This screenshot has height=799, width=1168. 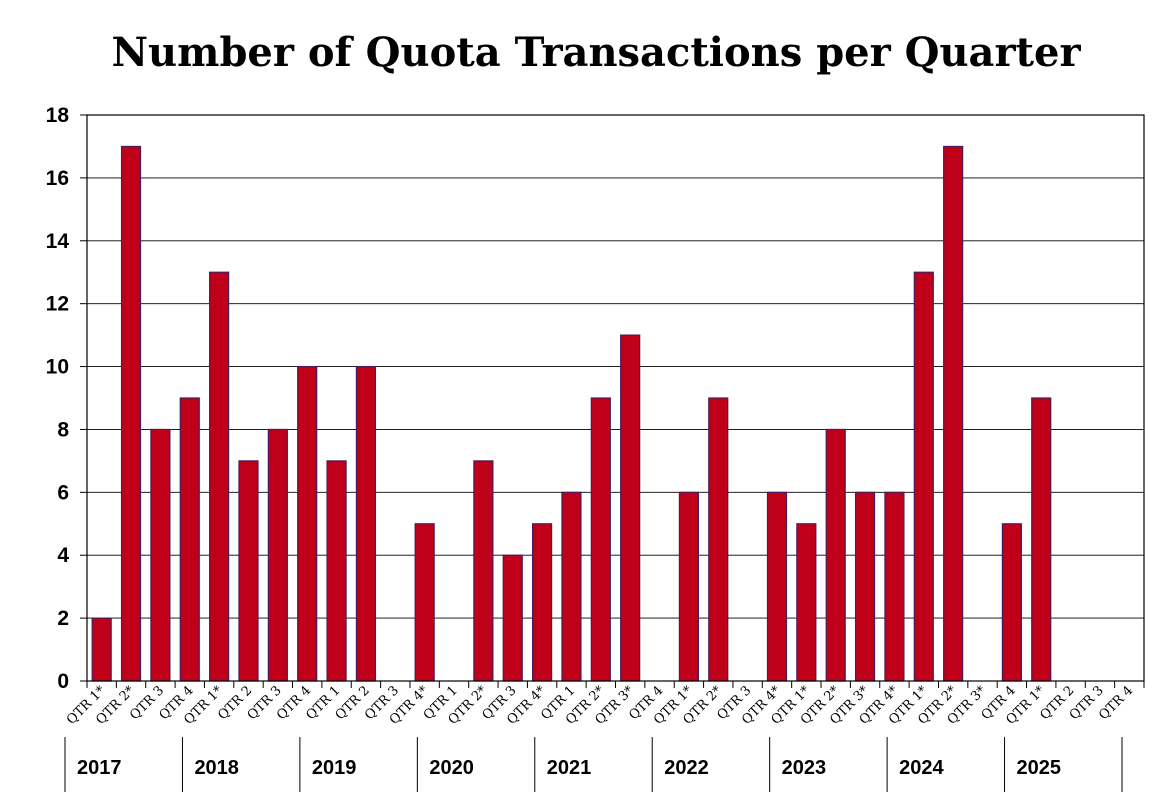 I want to click on year-label: 2023, so click(x=804, y=768).